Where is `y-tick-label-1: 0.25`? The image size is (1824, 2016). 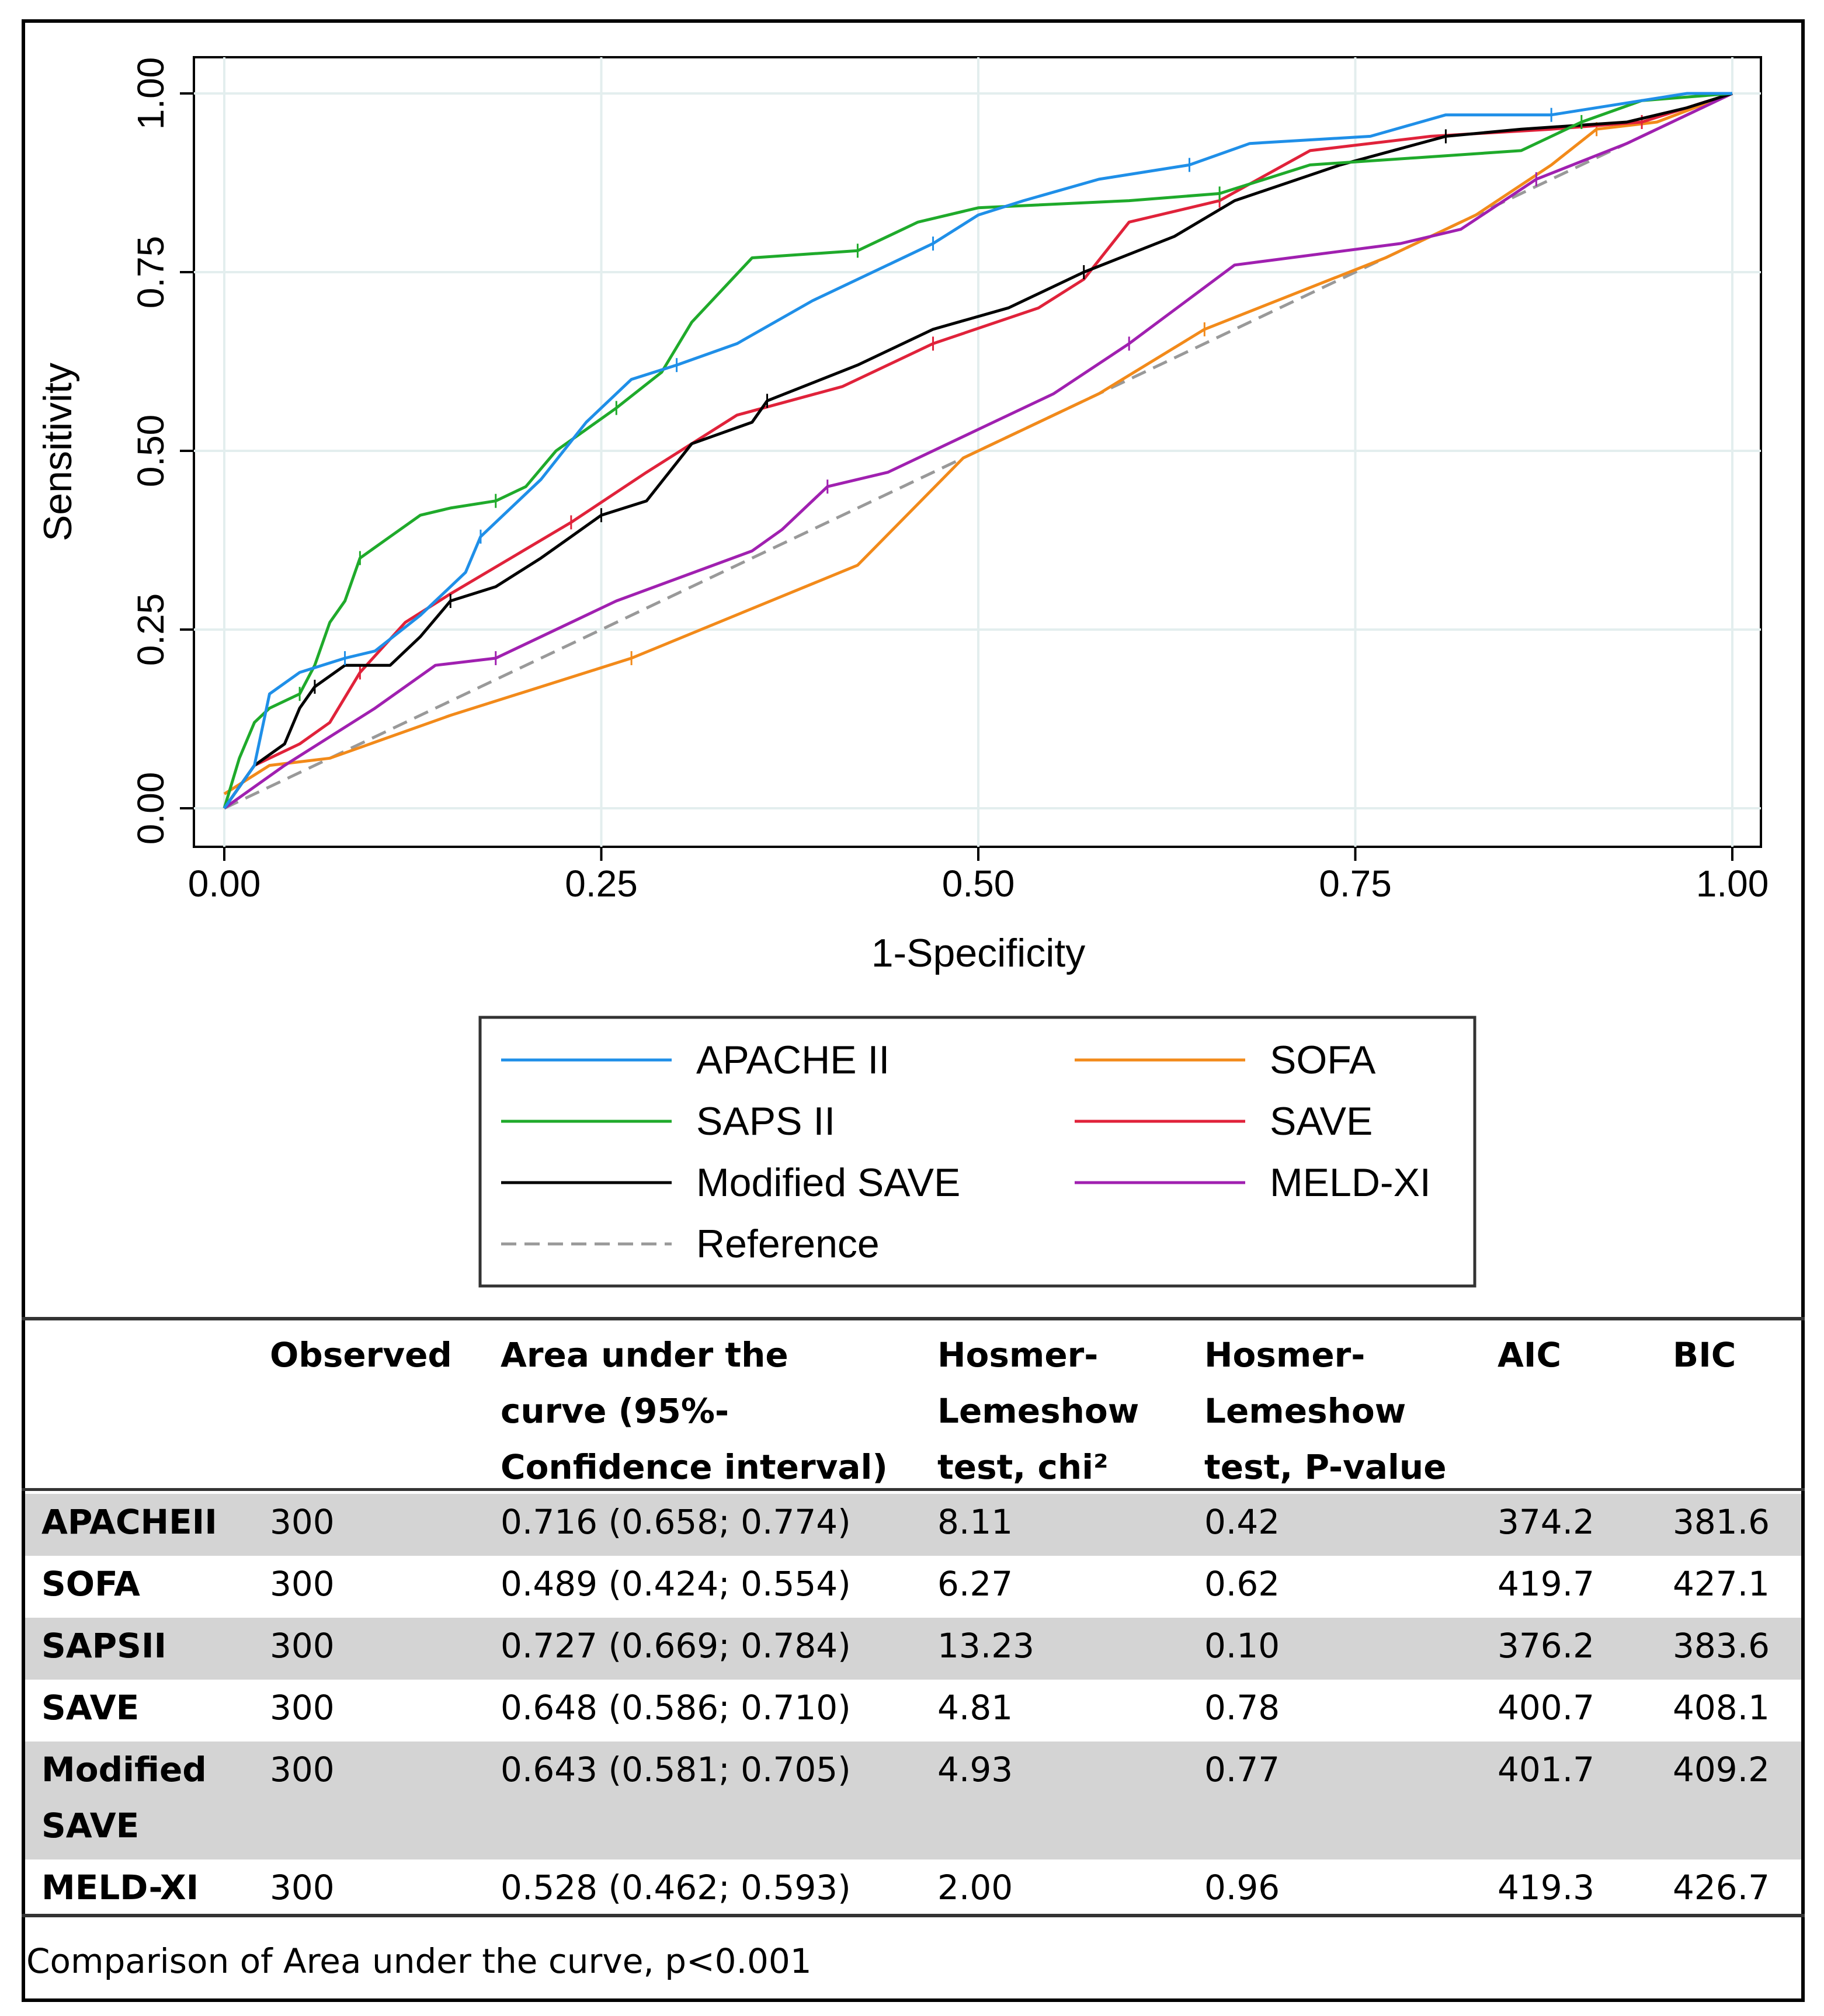 y-tick-label-1: 0.25 is located at coordinates (151, 629).